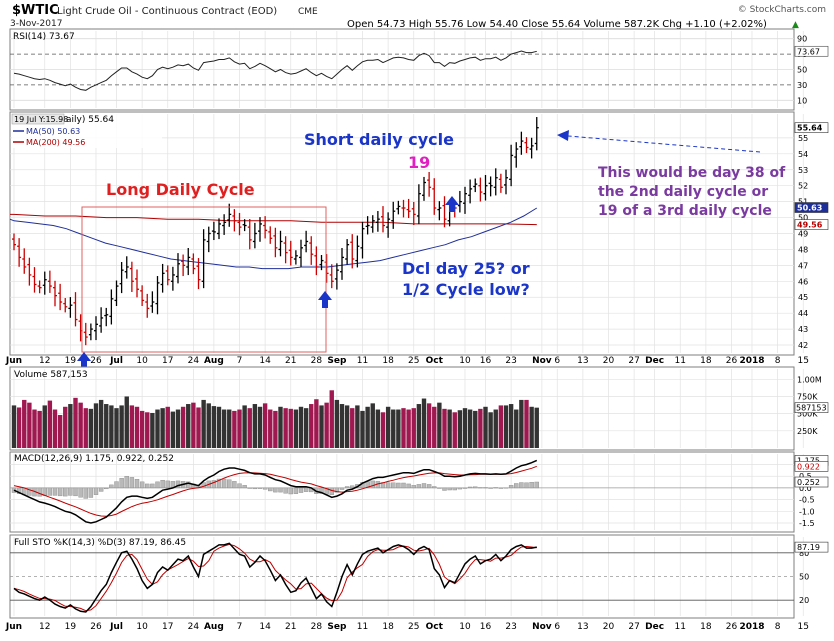 The height and width of the screenshot is (641, 834). I want to click on up-arrow-icon, so click(325, 299).